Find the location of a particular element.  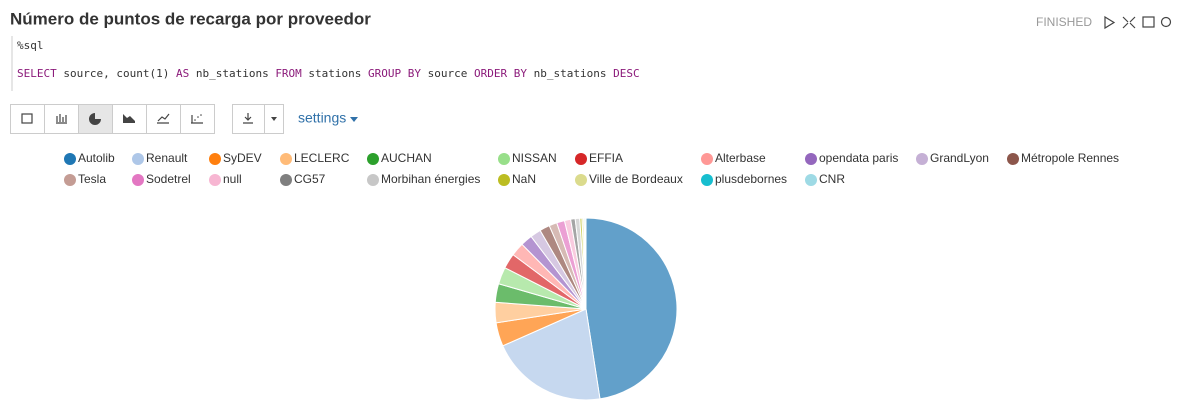

legend-label: LECLERC is located at coordinates (322, 158).